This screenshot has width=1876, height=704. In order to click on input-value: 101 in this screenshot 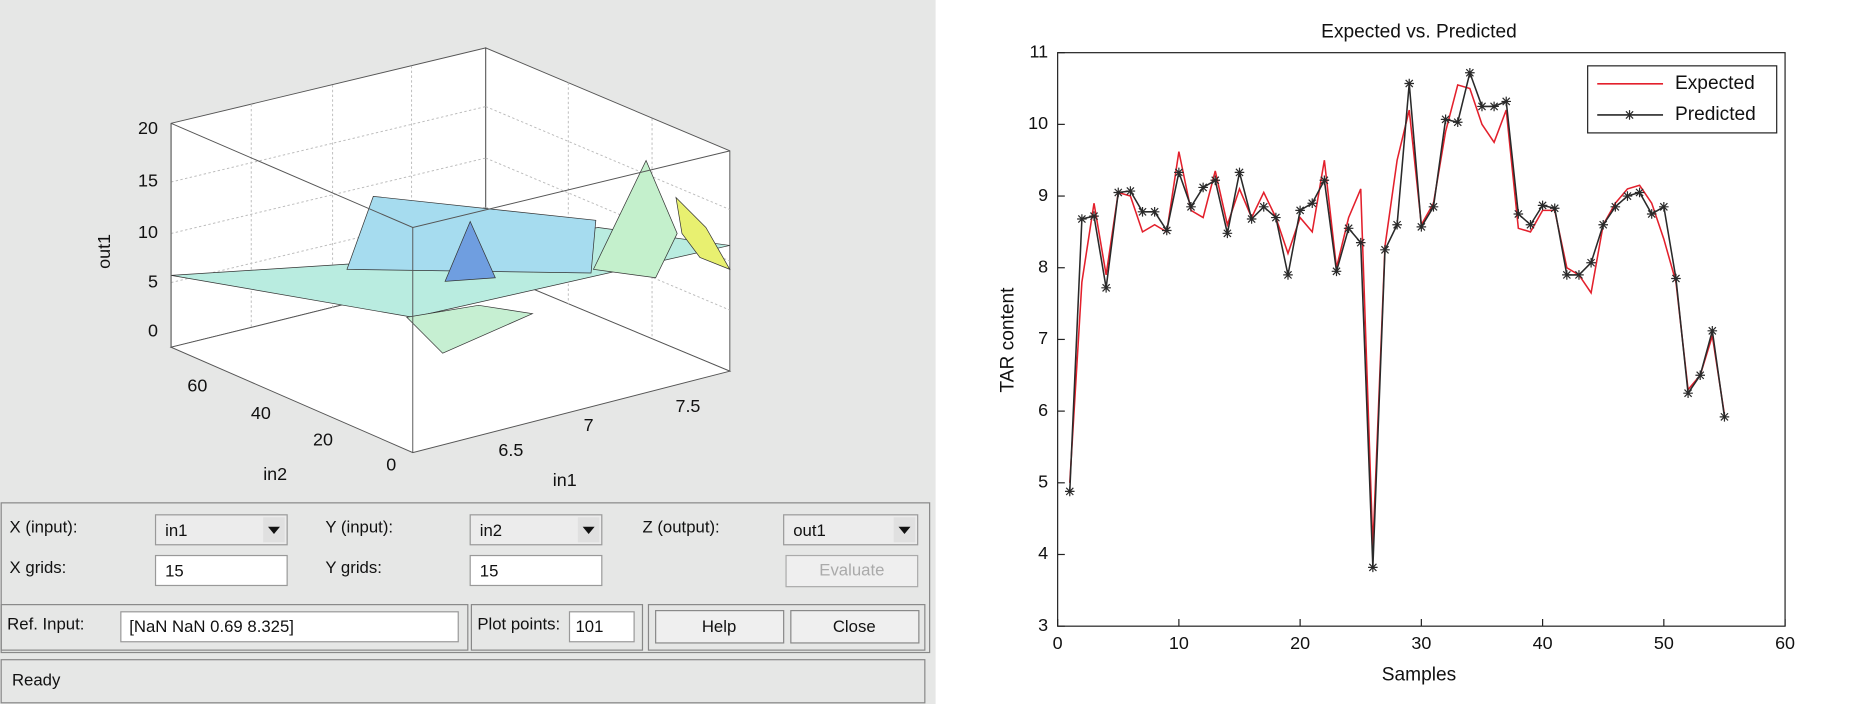, I will do `click(589, 626)`.